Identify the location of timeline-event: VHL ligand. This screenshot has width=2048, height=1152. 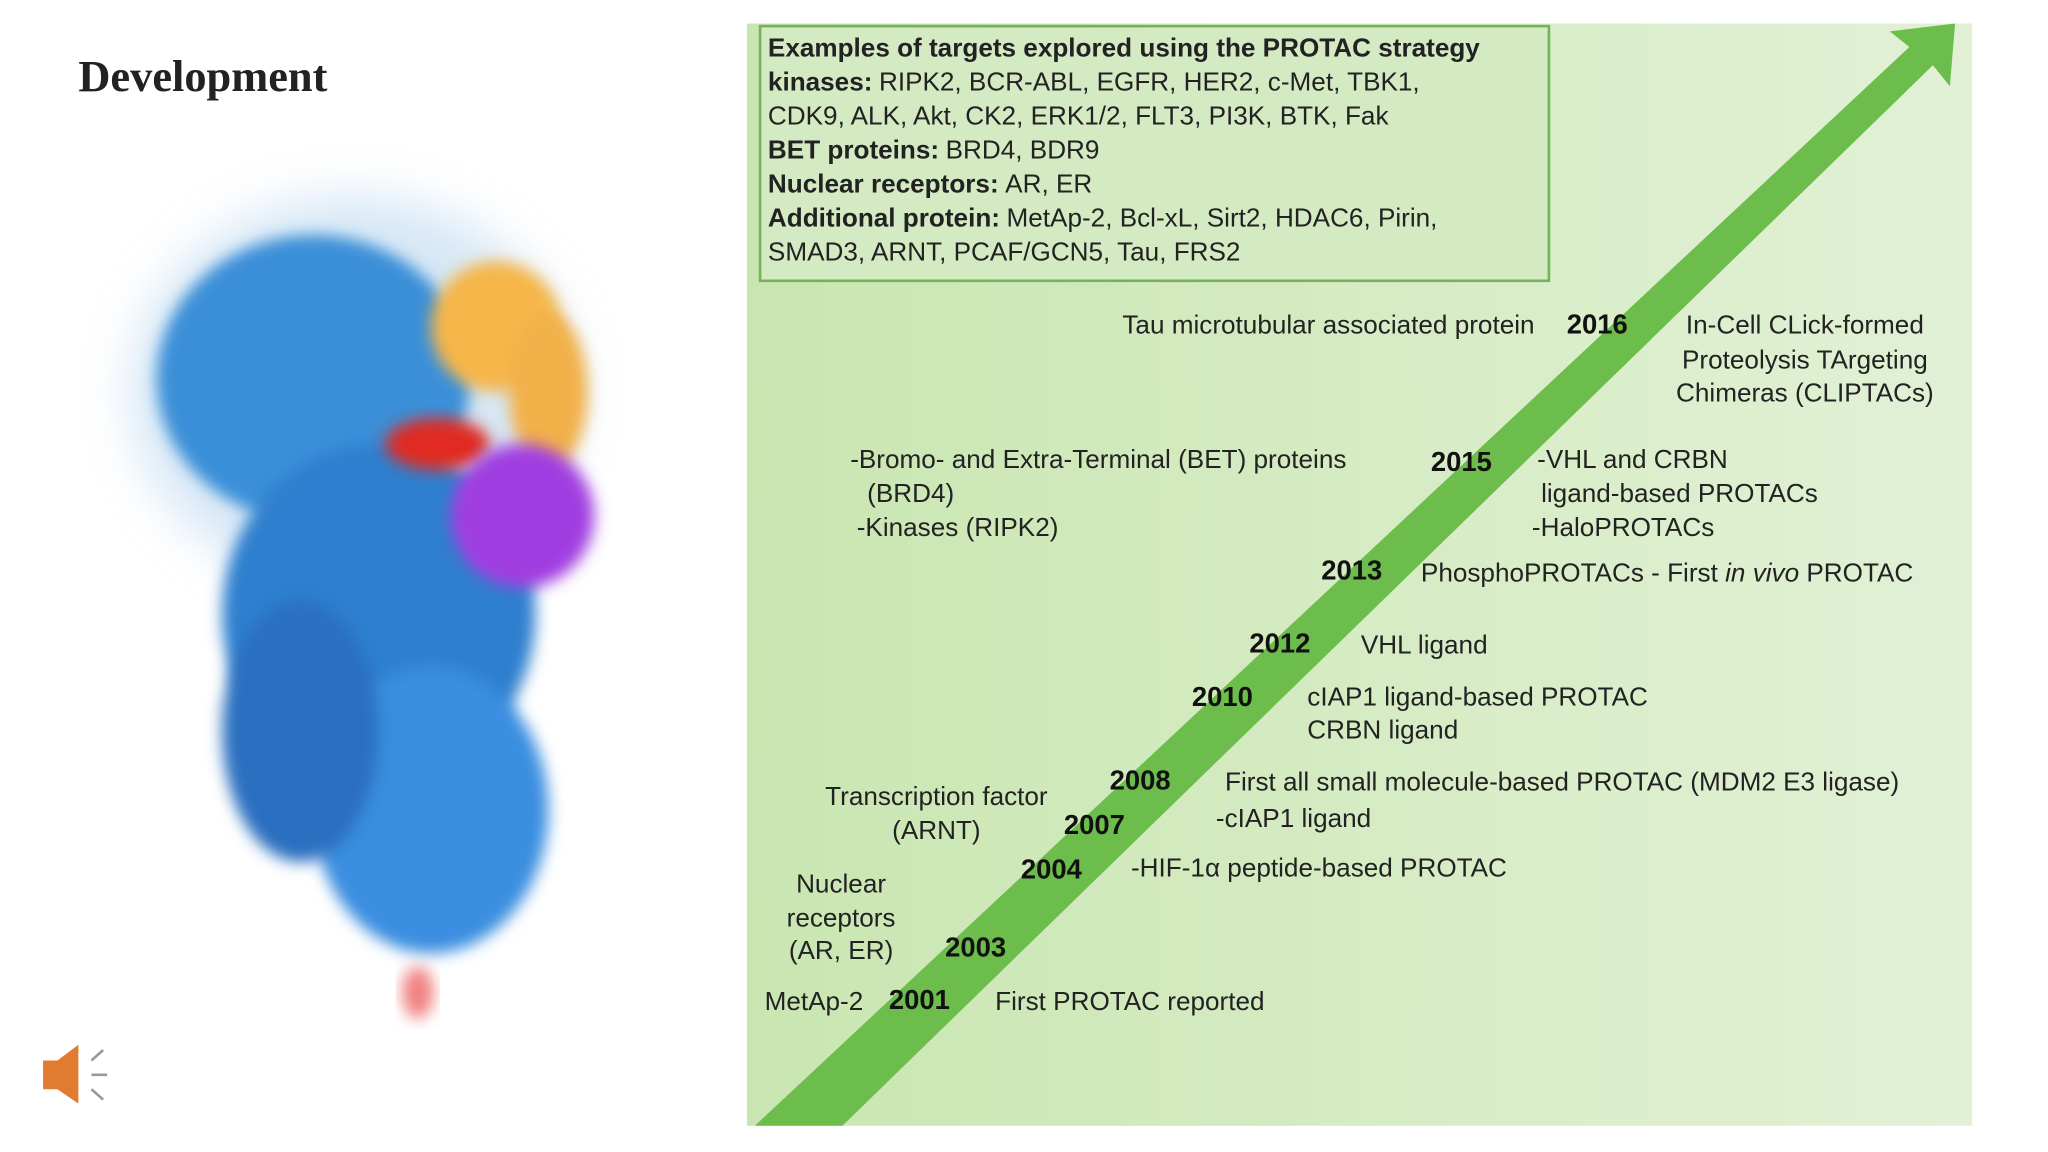
(1424, 644).